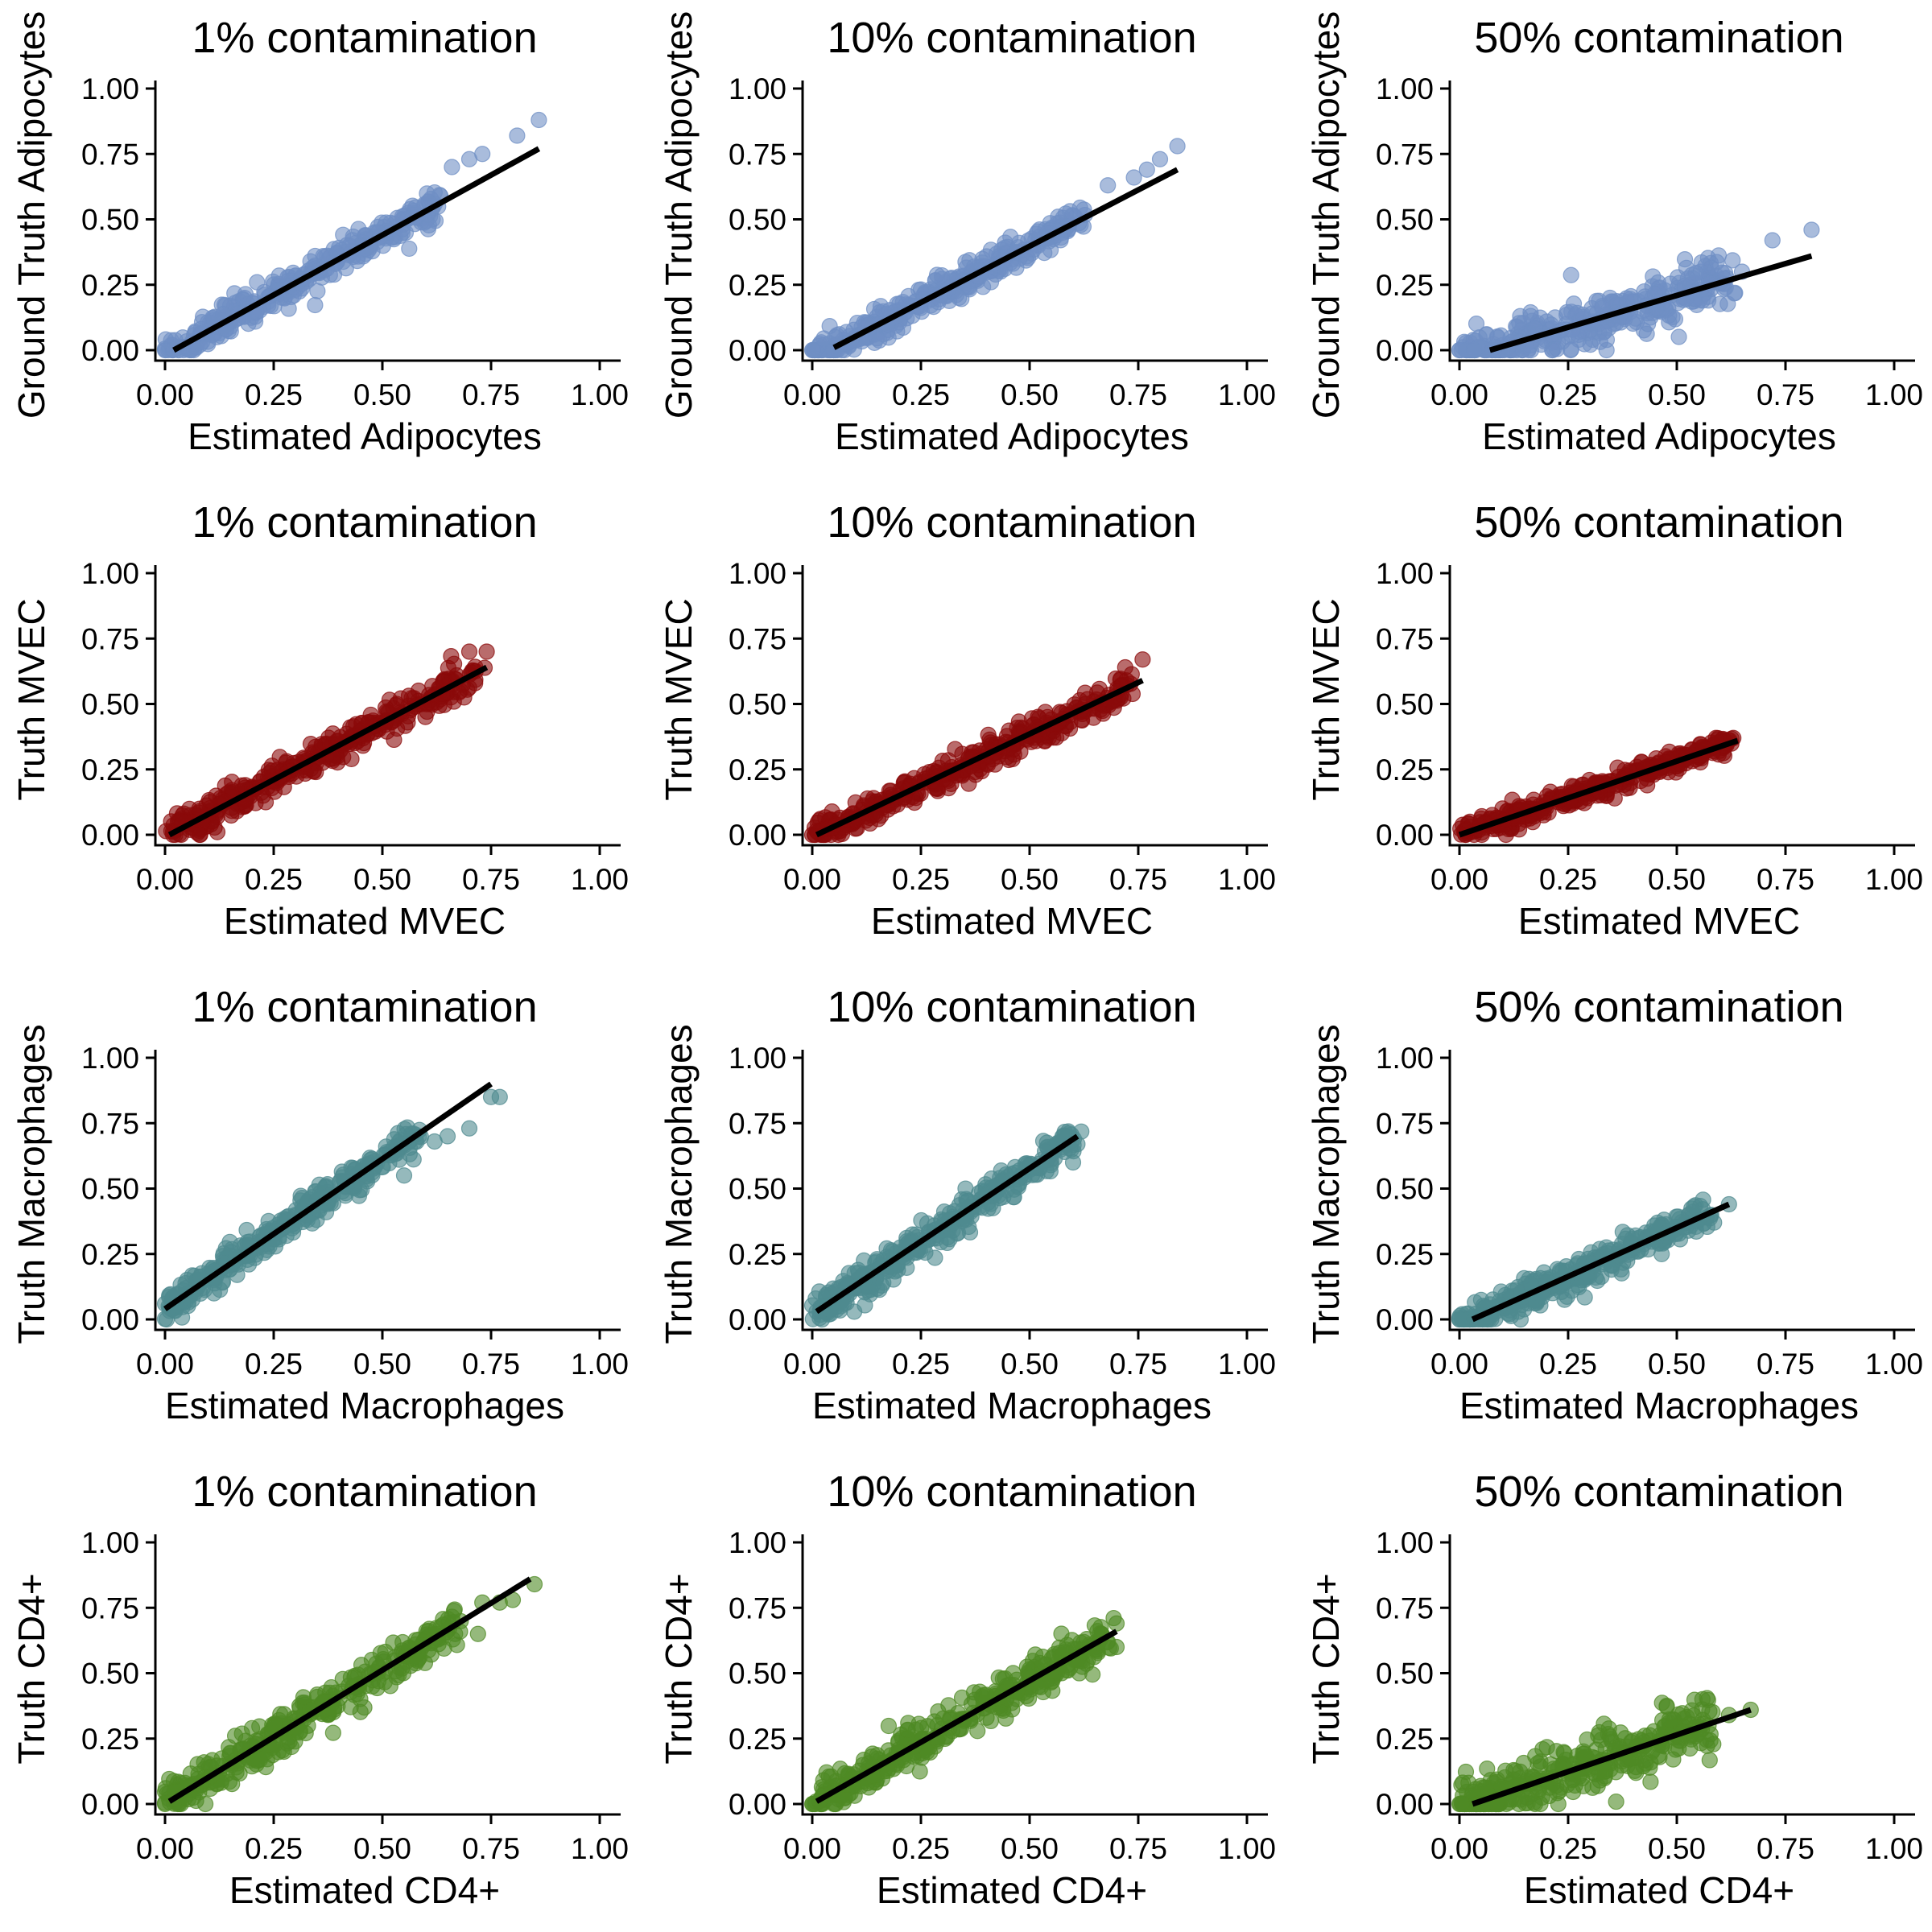  Describe the element at coordinates (31, 215) in the screenshot. I see `y-axis-label: Ground Truth Adipocytes` at that location.